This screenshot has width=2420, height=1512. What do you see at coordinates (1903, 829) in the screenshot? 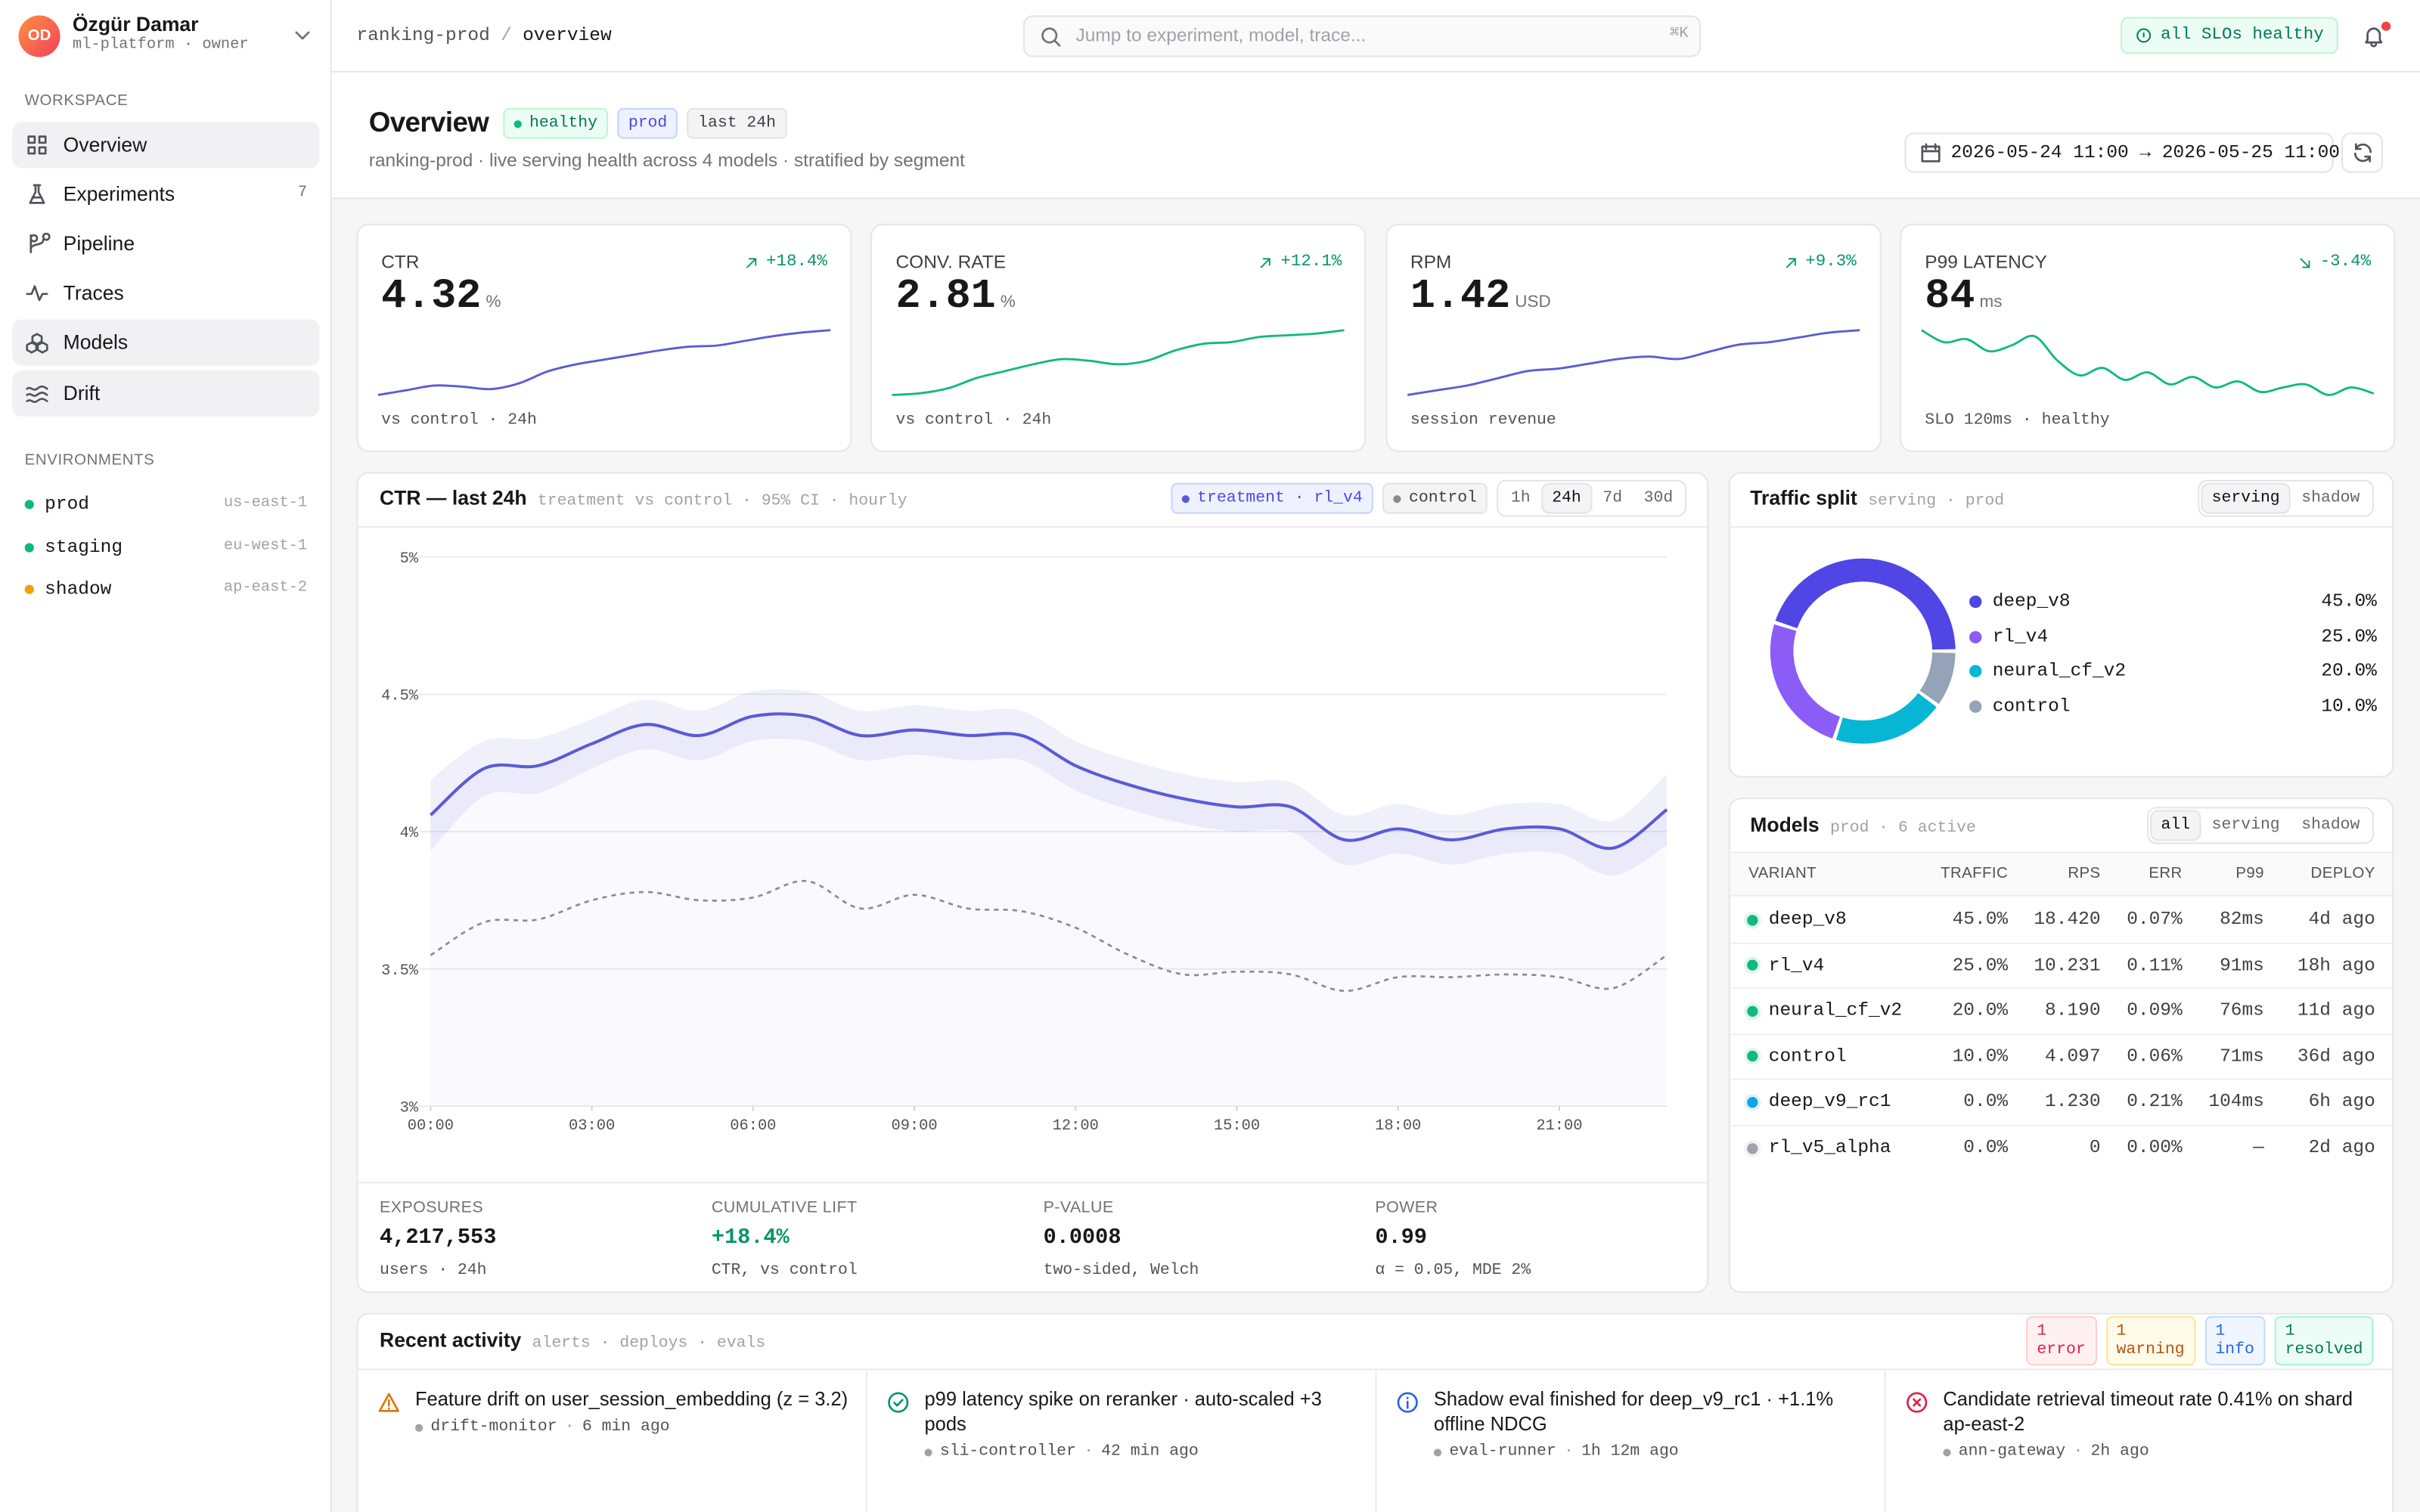
I see `models-subtitle: prod · 6 active` at bounding box center [1903, 829].